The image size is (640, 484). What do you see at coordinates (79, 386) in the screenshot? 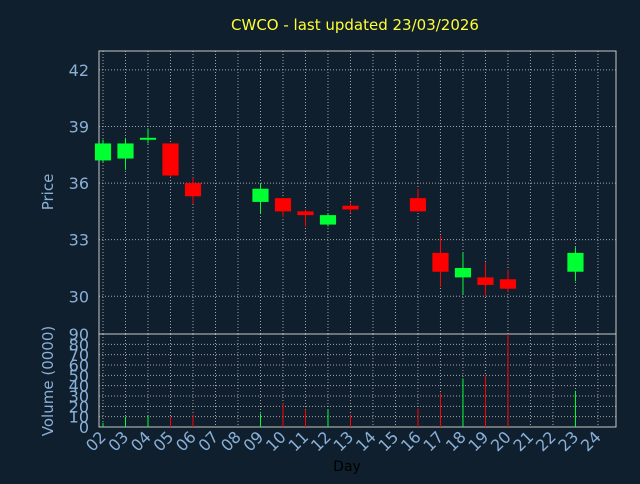
I see `volume-tick-label: 40` at bounding box center [79, 386].